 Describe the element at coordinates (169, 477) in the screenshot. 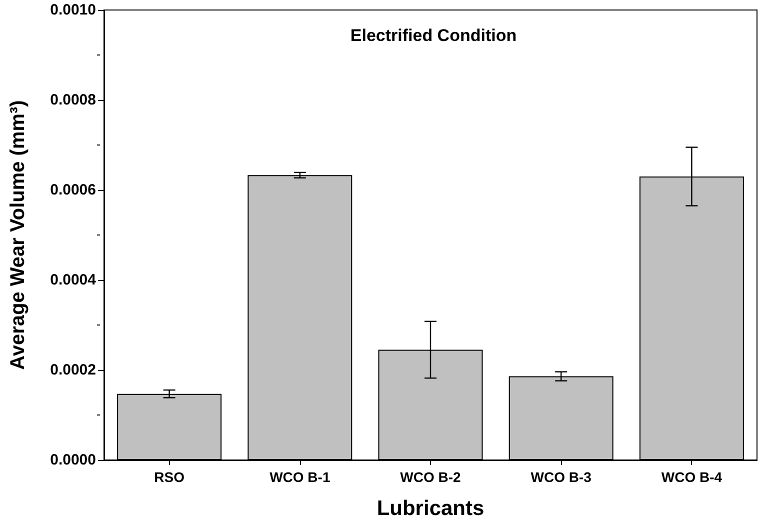

I see `x-tick-label: RSO` at that location.